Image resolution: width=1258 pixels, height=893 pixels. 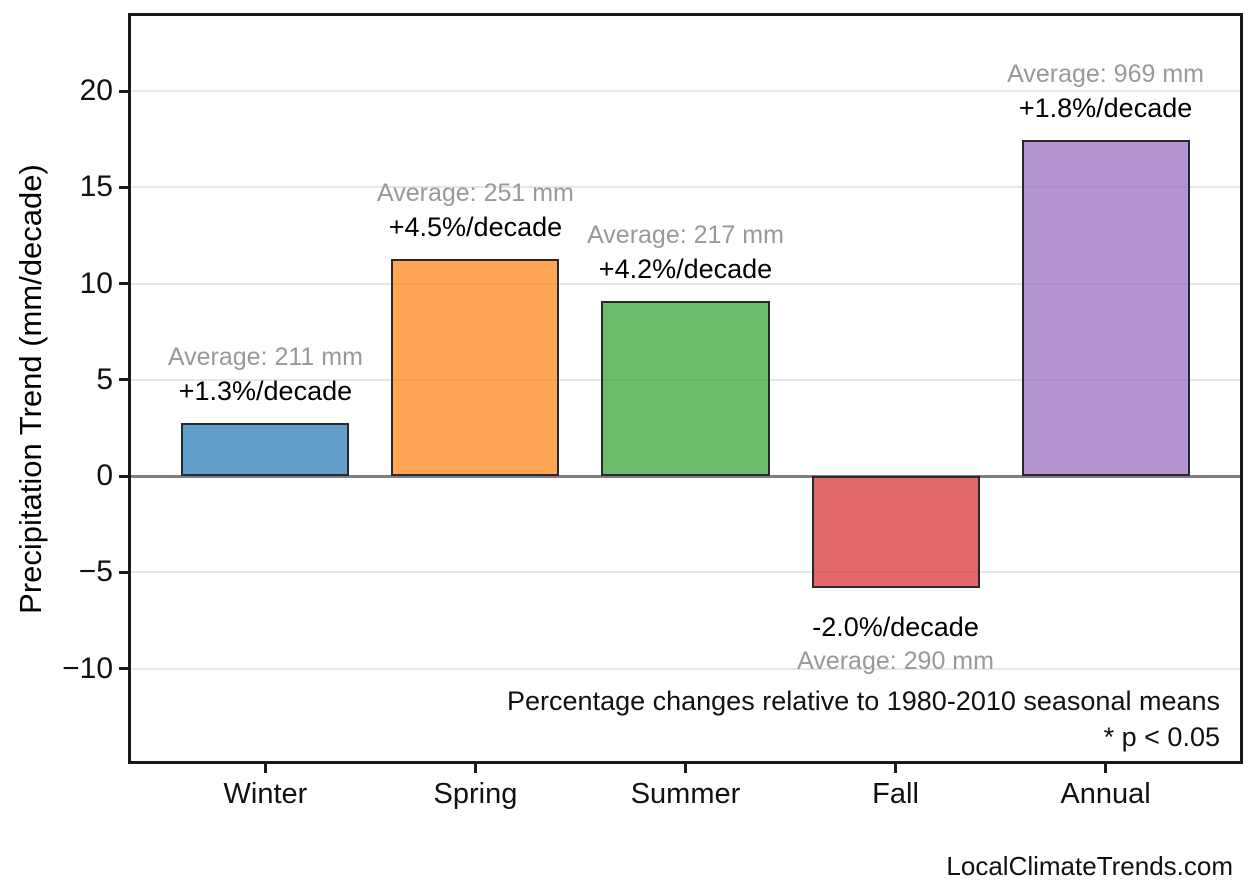 I want to click on trend-label-annual: +1.8%/decade, so click(x=1105, y=108).